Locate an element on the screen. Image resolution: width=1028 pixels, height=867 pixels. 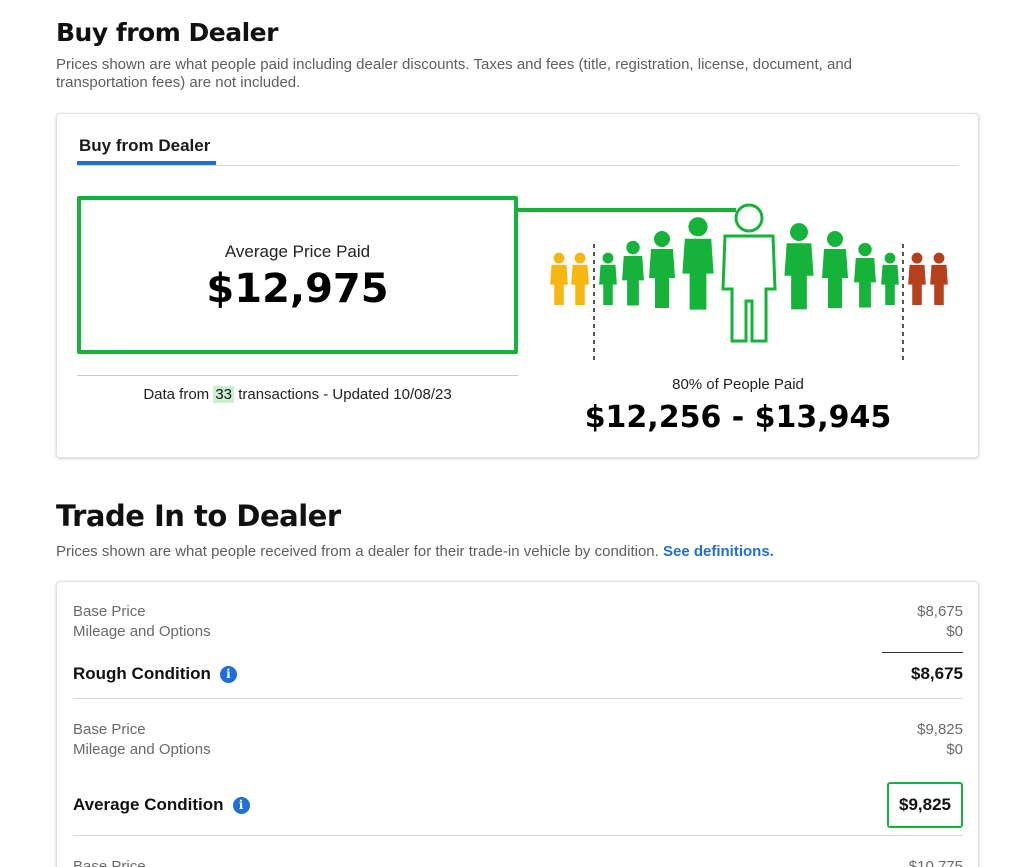
base-price-row: Base Price $8,675 is located at coordinates (518, 611).